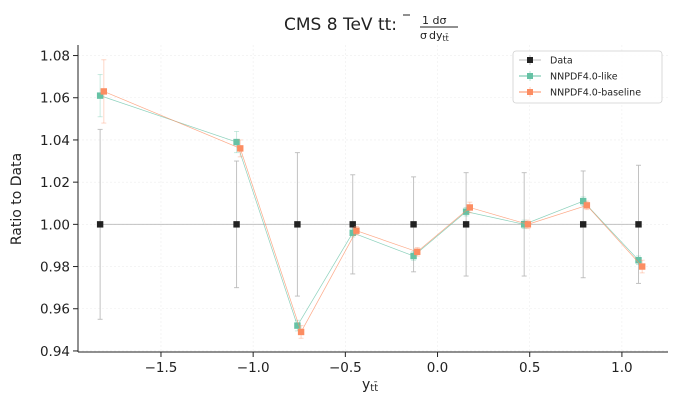  I want to click on title-frac-sigma: σ, so click(423, 35).